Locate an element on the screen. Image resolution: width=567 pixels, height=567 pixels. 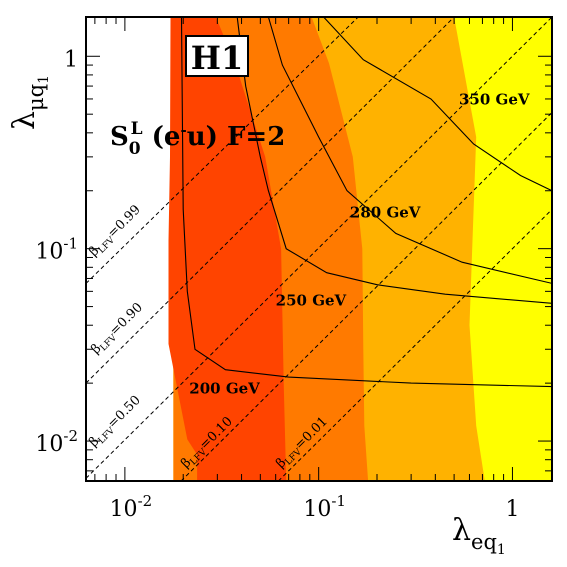
mass-contour-line is located at coordinates (437, 104).